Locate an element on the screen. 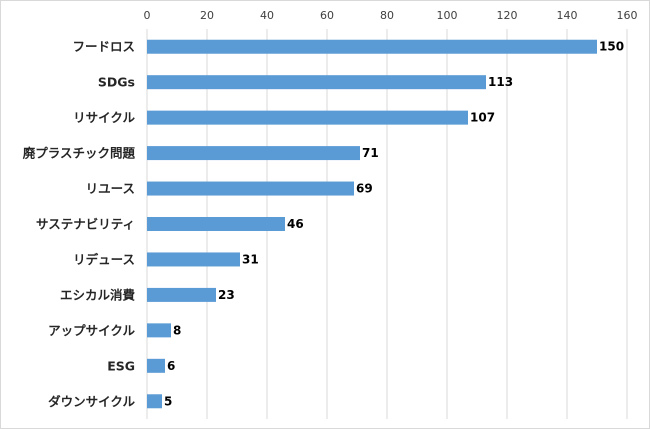  x-tick-label: 160 is located at coordinates (627, 15).